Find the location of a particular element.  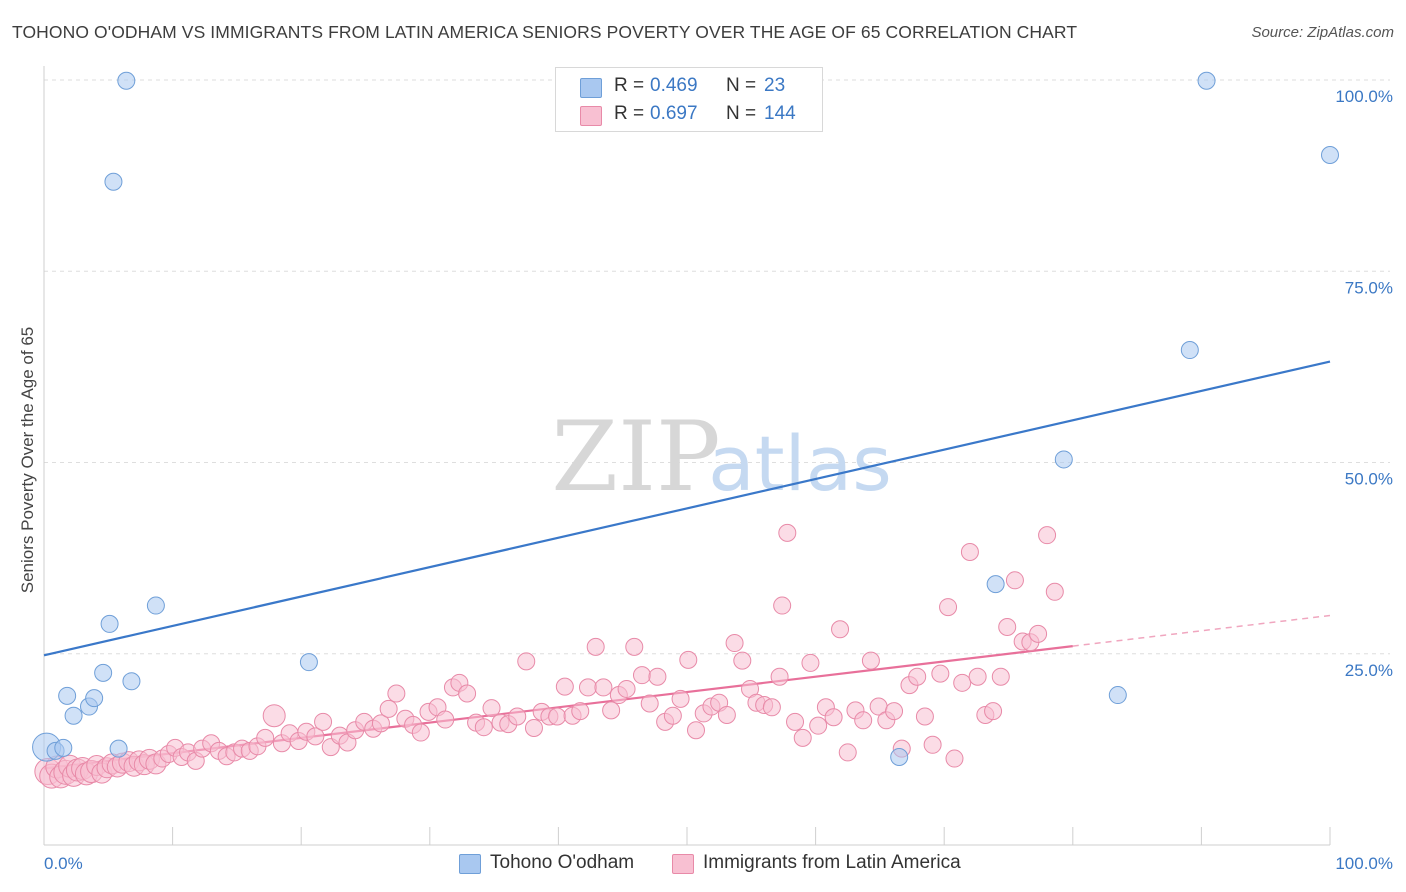

legend-r-value: 0.697 is located at coordinates (674, 113).